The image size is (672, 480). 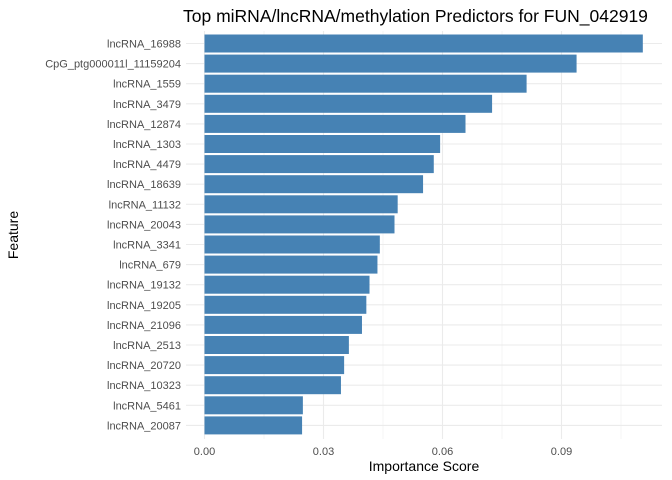 What do you see at coordinates (144, 225) in the screenshot?
I see `y-tick-label: lncRNA_20043` at bounding box center [144, 225].